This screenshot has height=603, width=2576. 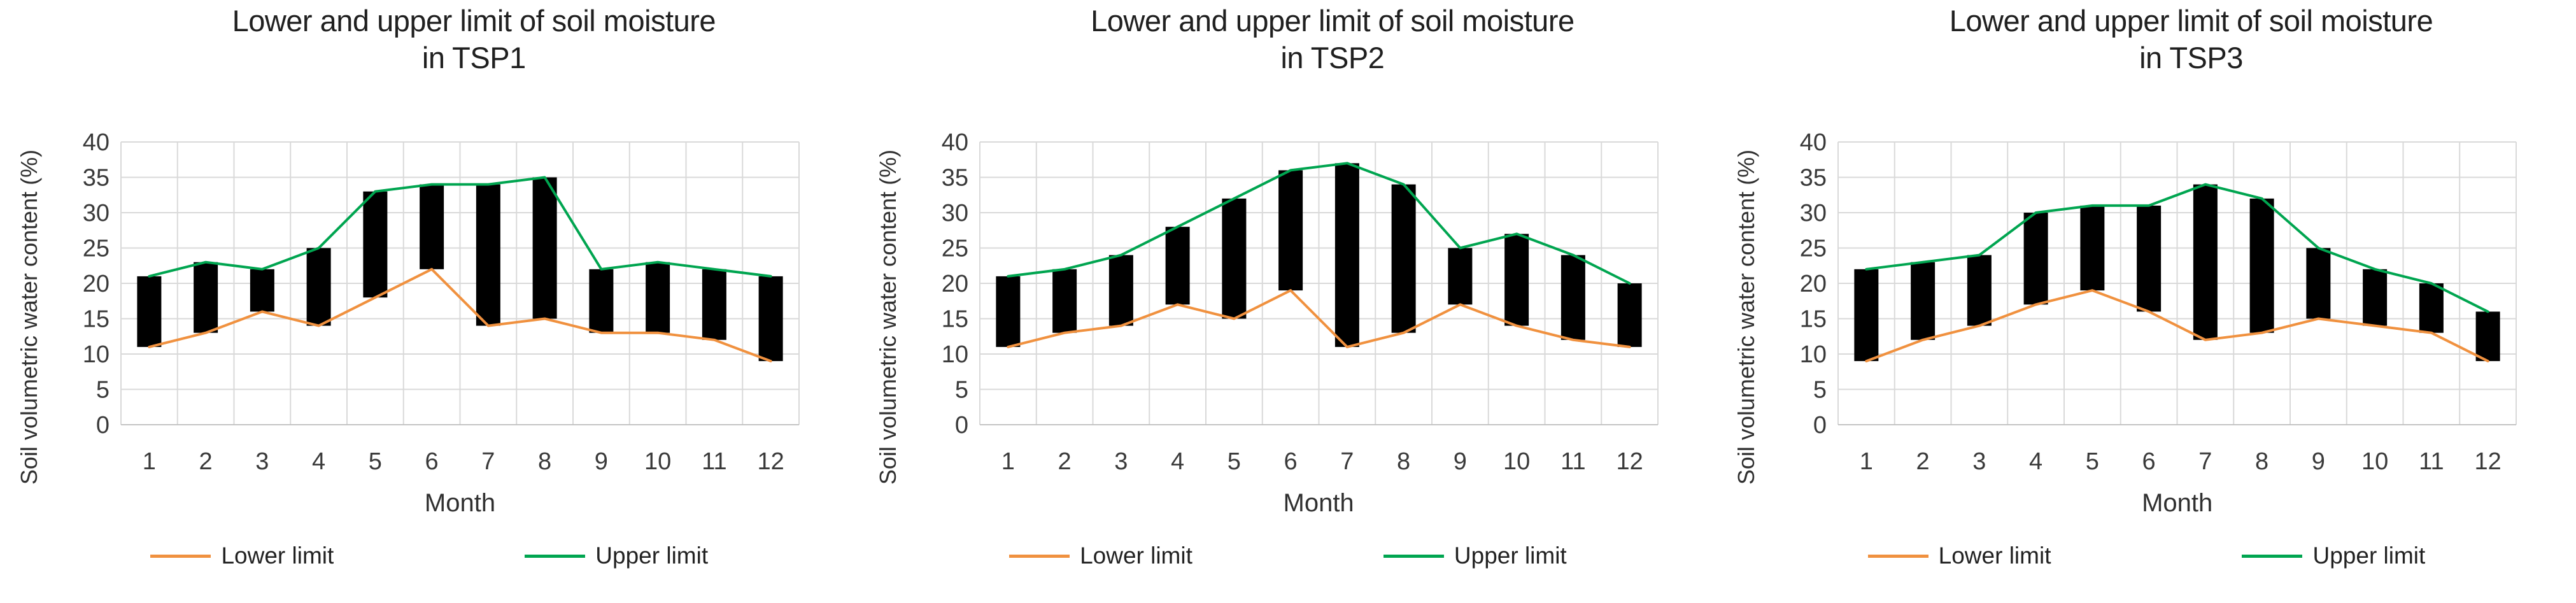 I want to click on chart-title-line2: in TSP3, so click(x=2191, y=58).